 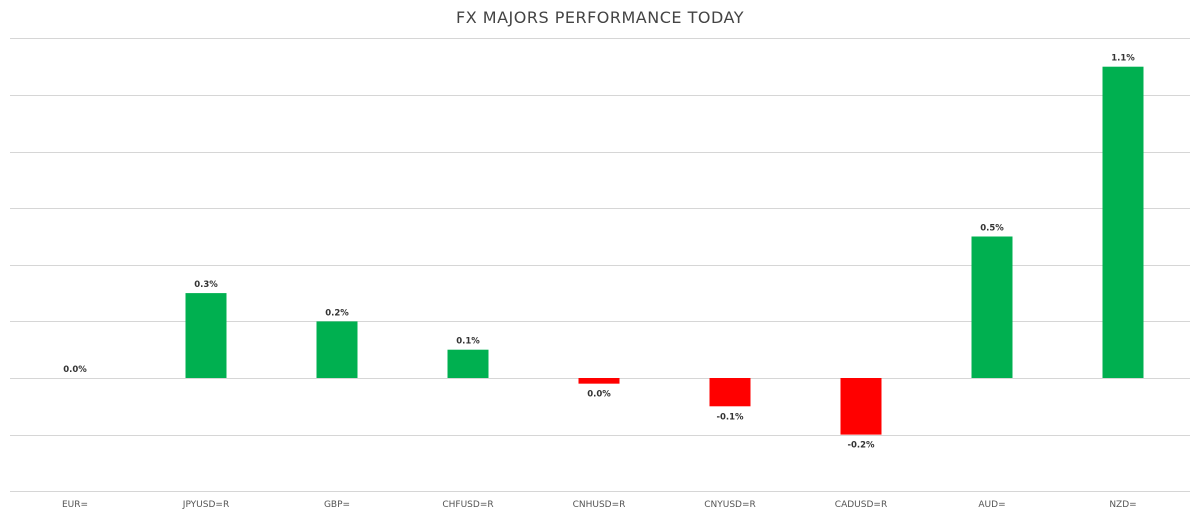 What do you see at coordinates (468, 342) in the screenshot?
I see `data-label: 0.1%` at bounding box center [468, 342].